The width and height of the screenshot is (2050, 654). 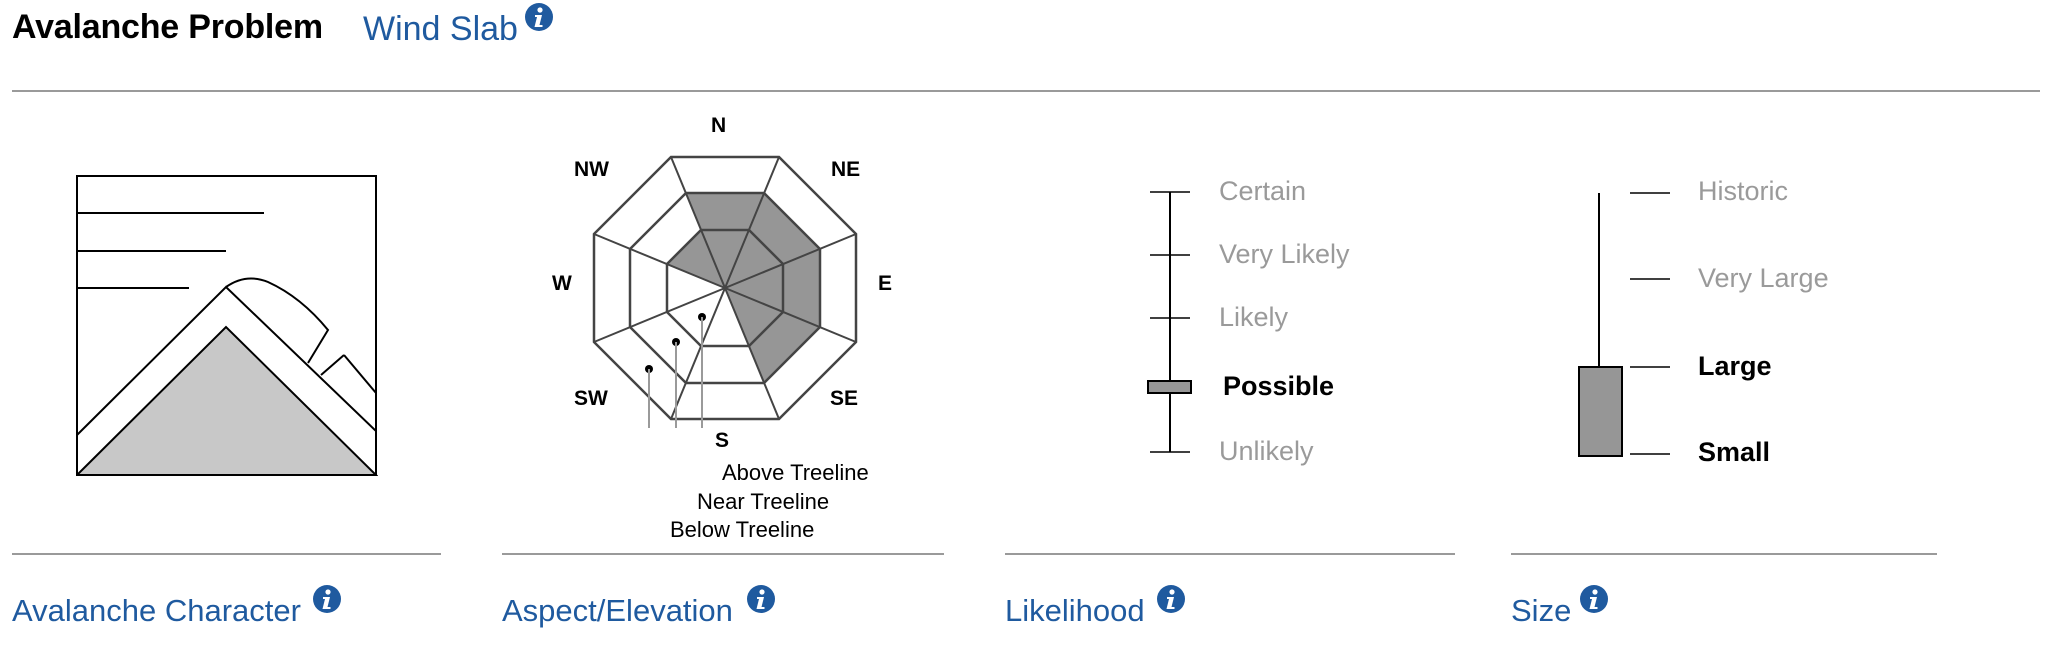 I want to click on compass-ne: NE, so click(x=846, y=169).